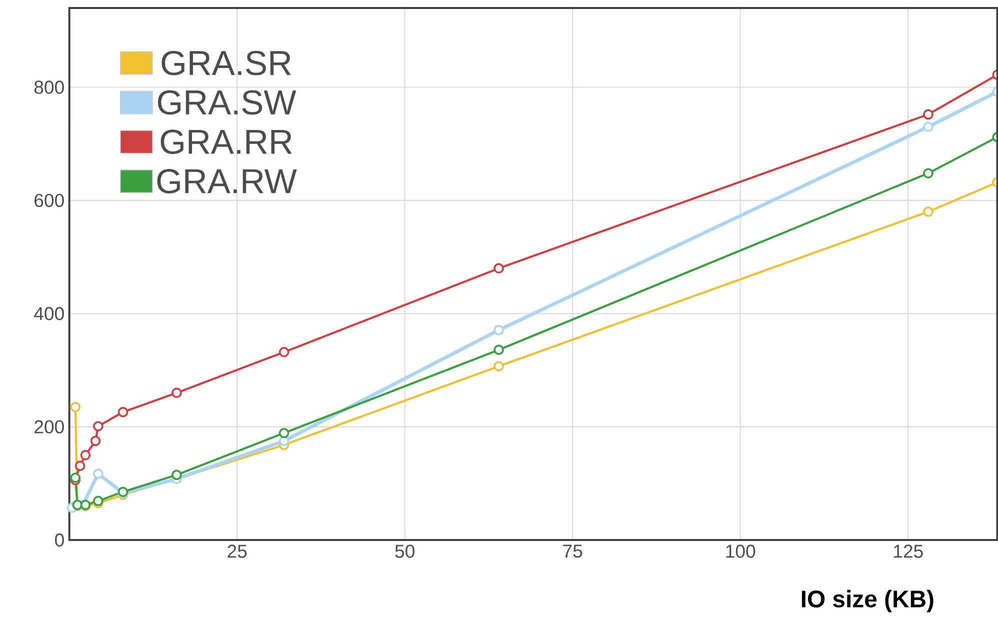 The height and width of the screenshot is (624, 998). Describe the element at coordinates (49, 427) in the screenshot. I see `y-tick-label: 200` at that location.